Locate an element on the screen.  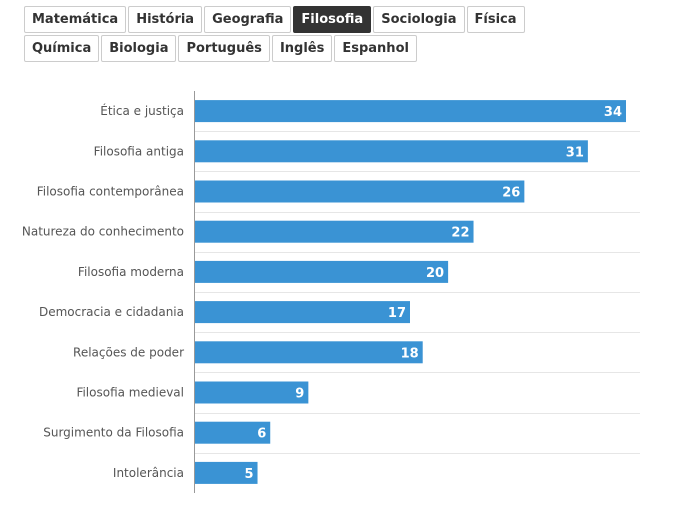
tab-geografia: Geografia is located at coordinates (248, 19).